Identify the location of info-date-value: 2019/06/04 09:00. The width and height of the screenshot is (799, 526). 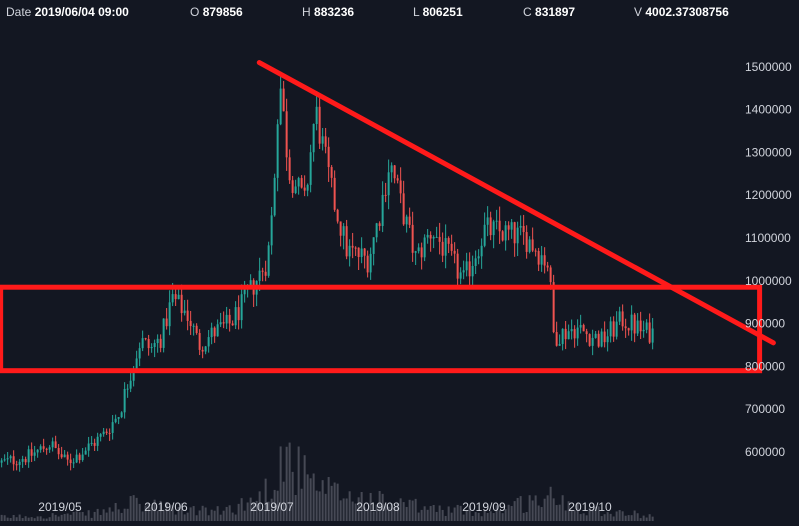
(81, 12).